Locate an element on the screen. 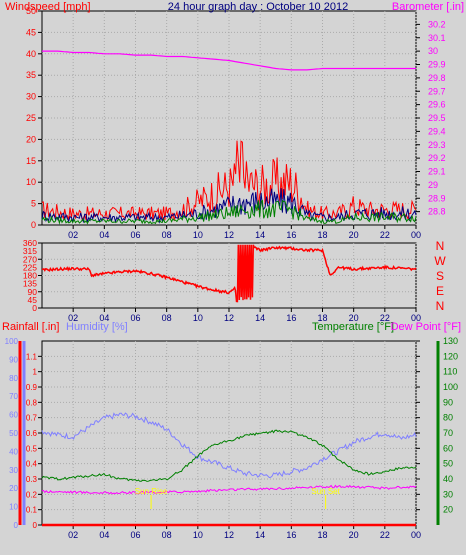  wind-direction-line is located at coordinates (229, 273).